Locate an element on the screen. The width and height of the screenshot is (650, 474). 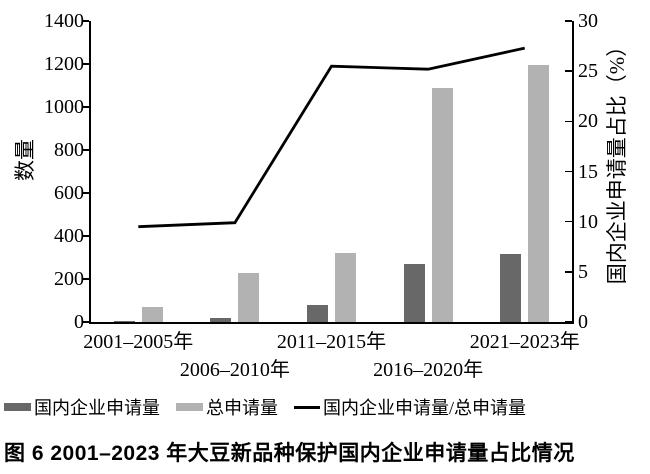
y-axis-right-tick-label: 0 is located at coordinates (583, 322).